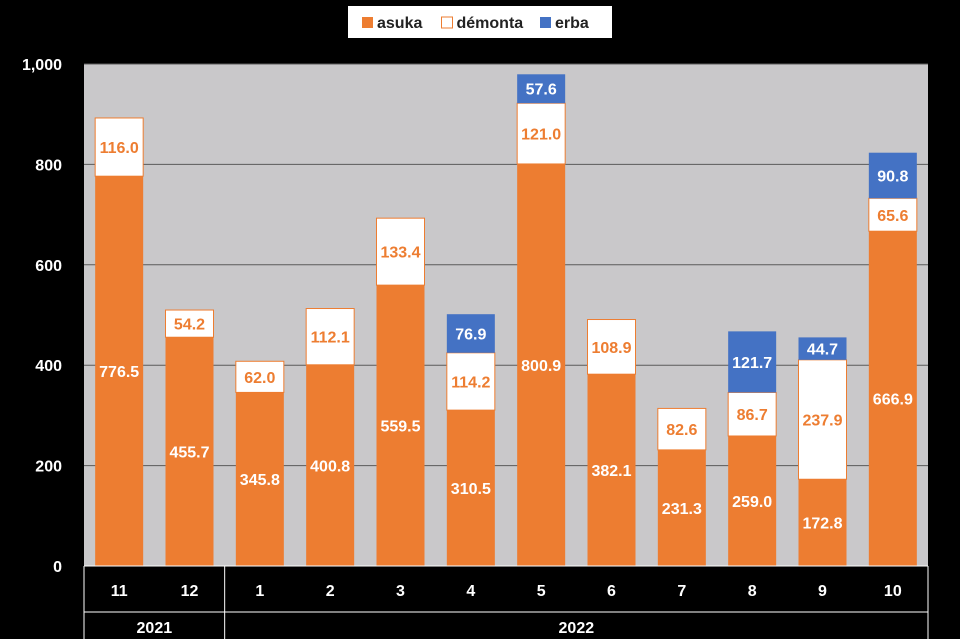 Image resolution: width=960 pixels, height=639 pixels. Describe the element at coordinates (48, 165) in the screenshot. I see `y-tick-label: 800` at that location.